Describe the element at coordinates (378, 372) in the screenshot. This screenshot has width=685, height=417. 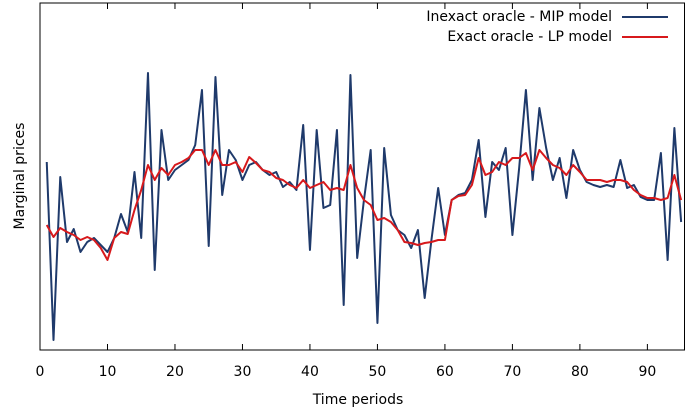
I see `x-tick-label: 50` at that location.